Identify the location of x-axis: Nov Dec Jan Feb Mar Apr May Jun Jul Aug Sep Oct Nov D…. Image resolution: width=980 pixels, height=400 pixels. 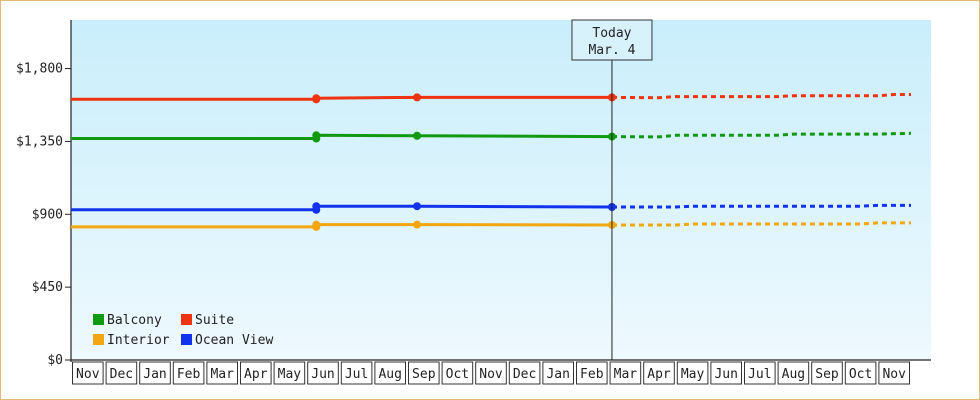
(501, 372).